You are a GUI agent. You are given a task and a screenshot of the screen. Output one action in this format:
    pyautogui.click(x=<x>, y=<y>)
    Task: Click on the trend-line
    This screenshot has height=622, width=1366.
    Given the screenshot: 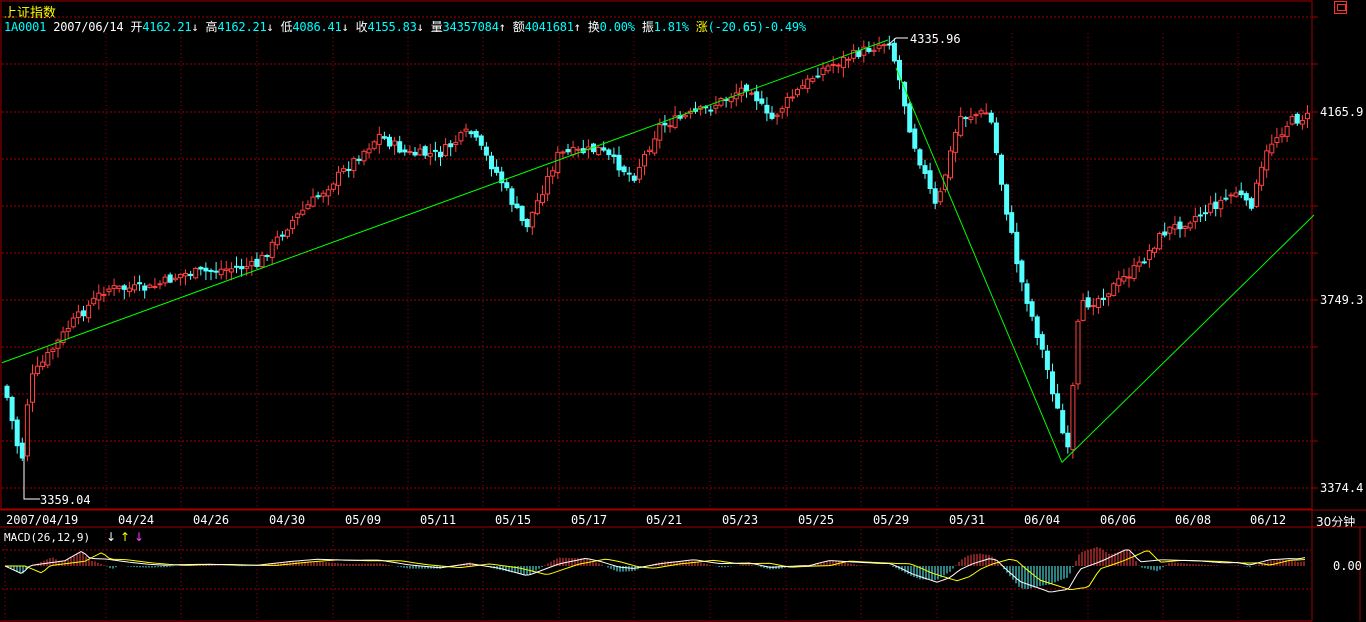 What is the action you would take?
    pyautogui.click(x=979, y=265)
    